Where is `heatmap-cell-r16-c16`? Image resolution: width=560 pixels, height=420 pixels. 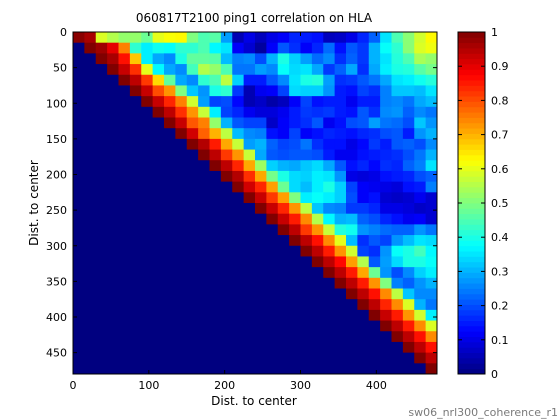
heatmap-cell-r16-c16 is located at coordinates (261, 209).